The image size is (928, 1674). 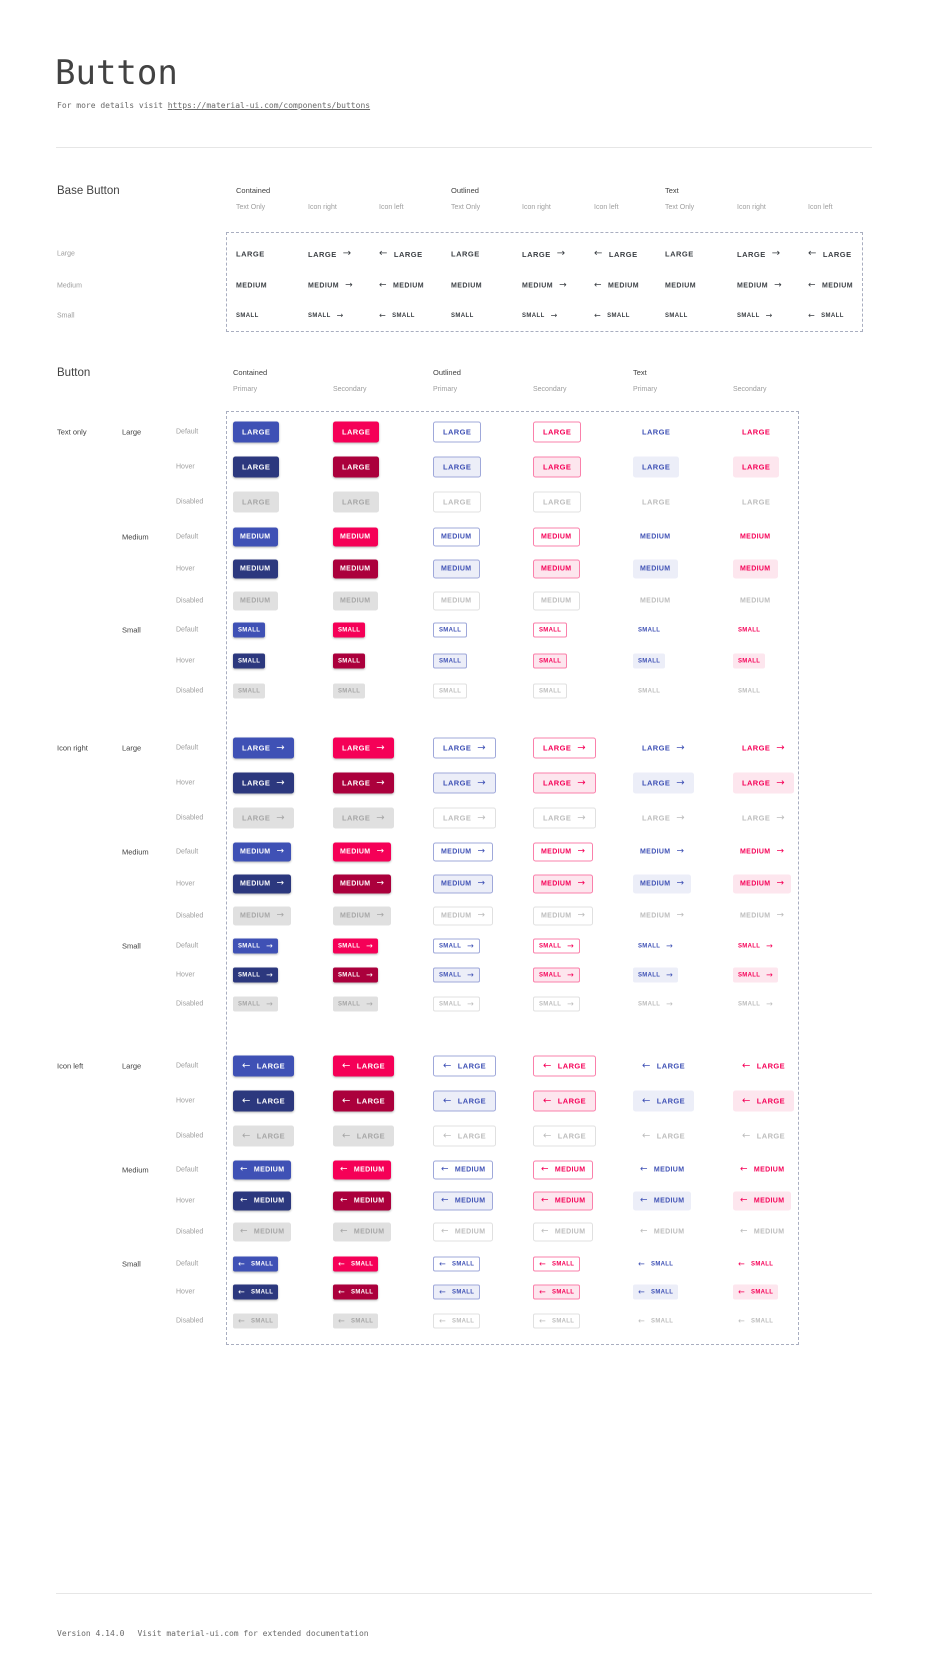 What do you see at coordinates (450, 691) in the screenshot?
I see `text-only-outlined-primary-small-disabled-button: SMALL` at bounding box center [450, 691].